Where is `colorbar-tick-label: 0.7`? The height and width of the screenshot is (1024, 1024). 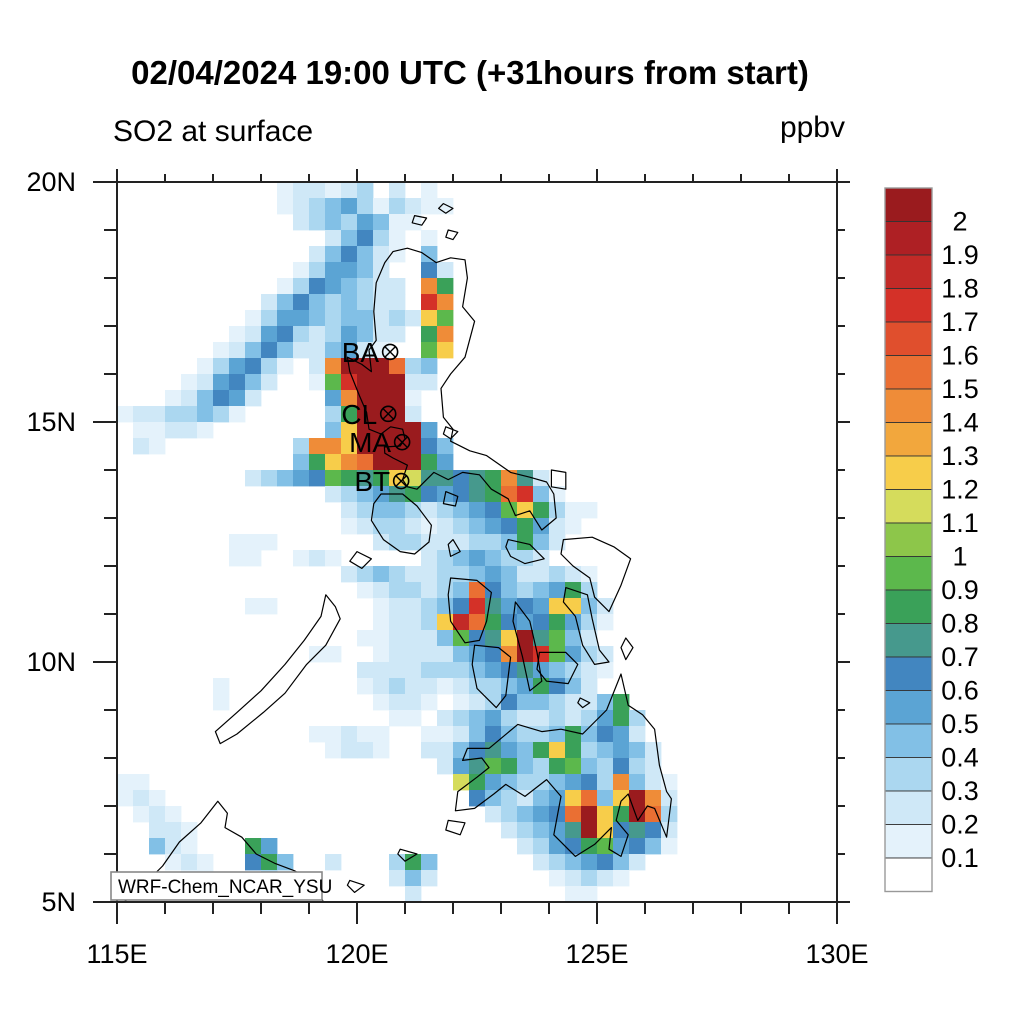
colorbar-tick-label: 0.7 is located at coordinates (960, 657).